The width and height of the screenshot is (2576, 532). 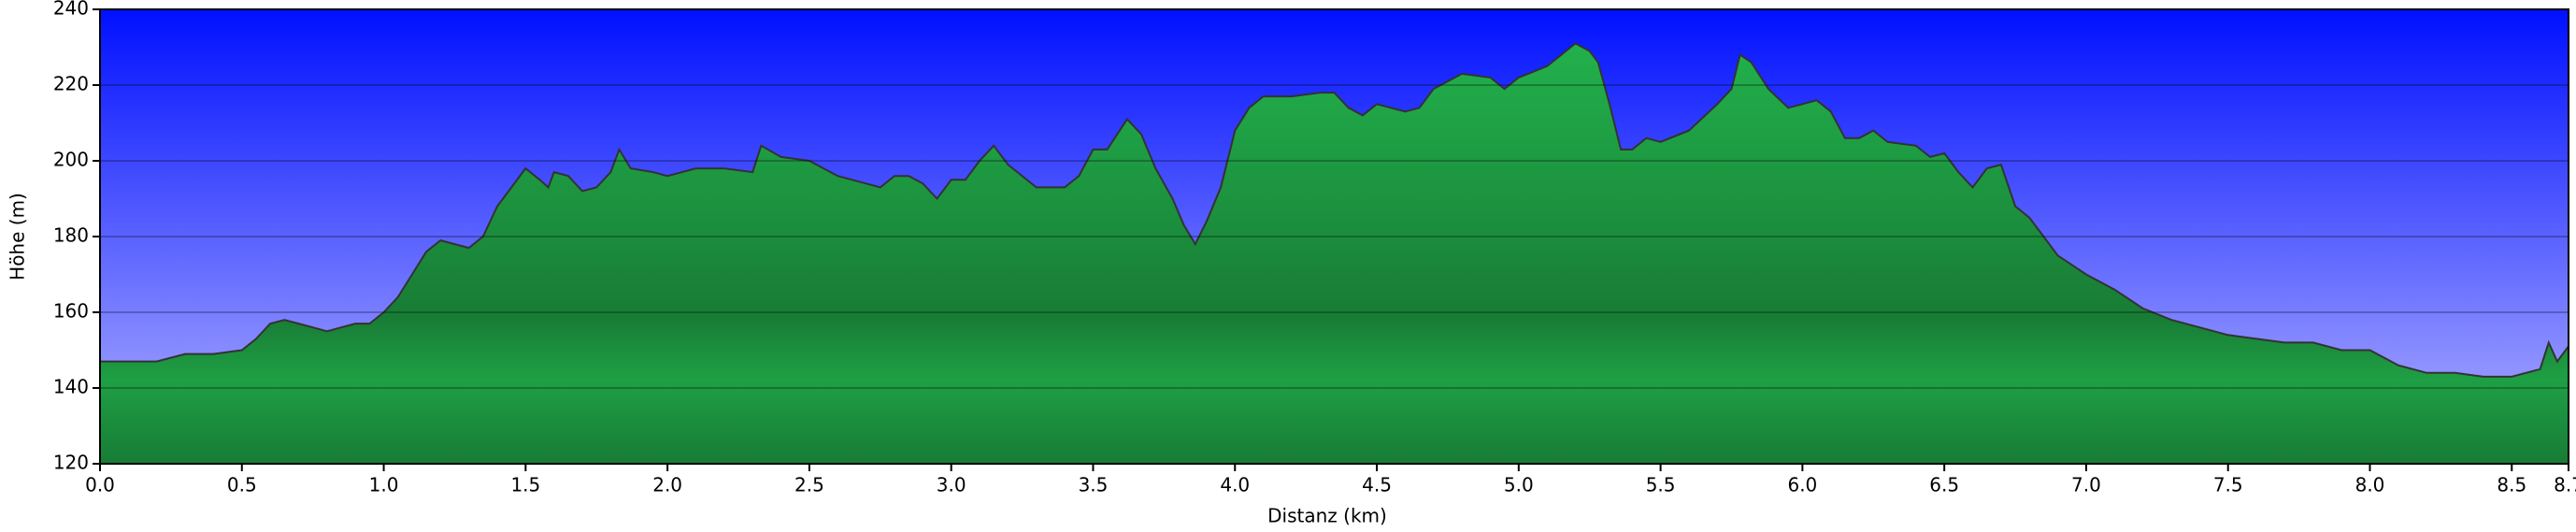 I want to click on x-tick-label: 4.5, so click(x=1377, y=485).